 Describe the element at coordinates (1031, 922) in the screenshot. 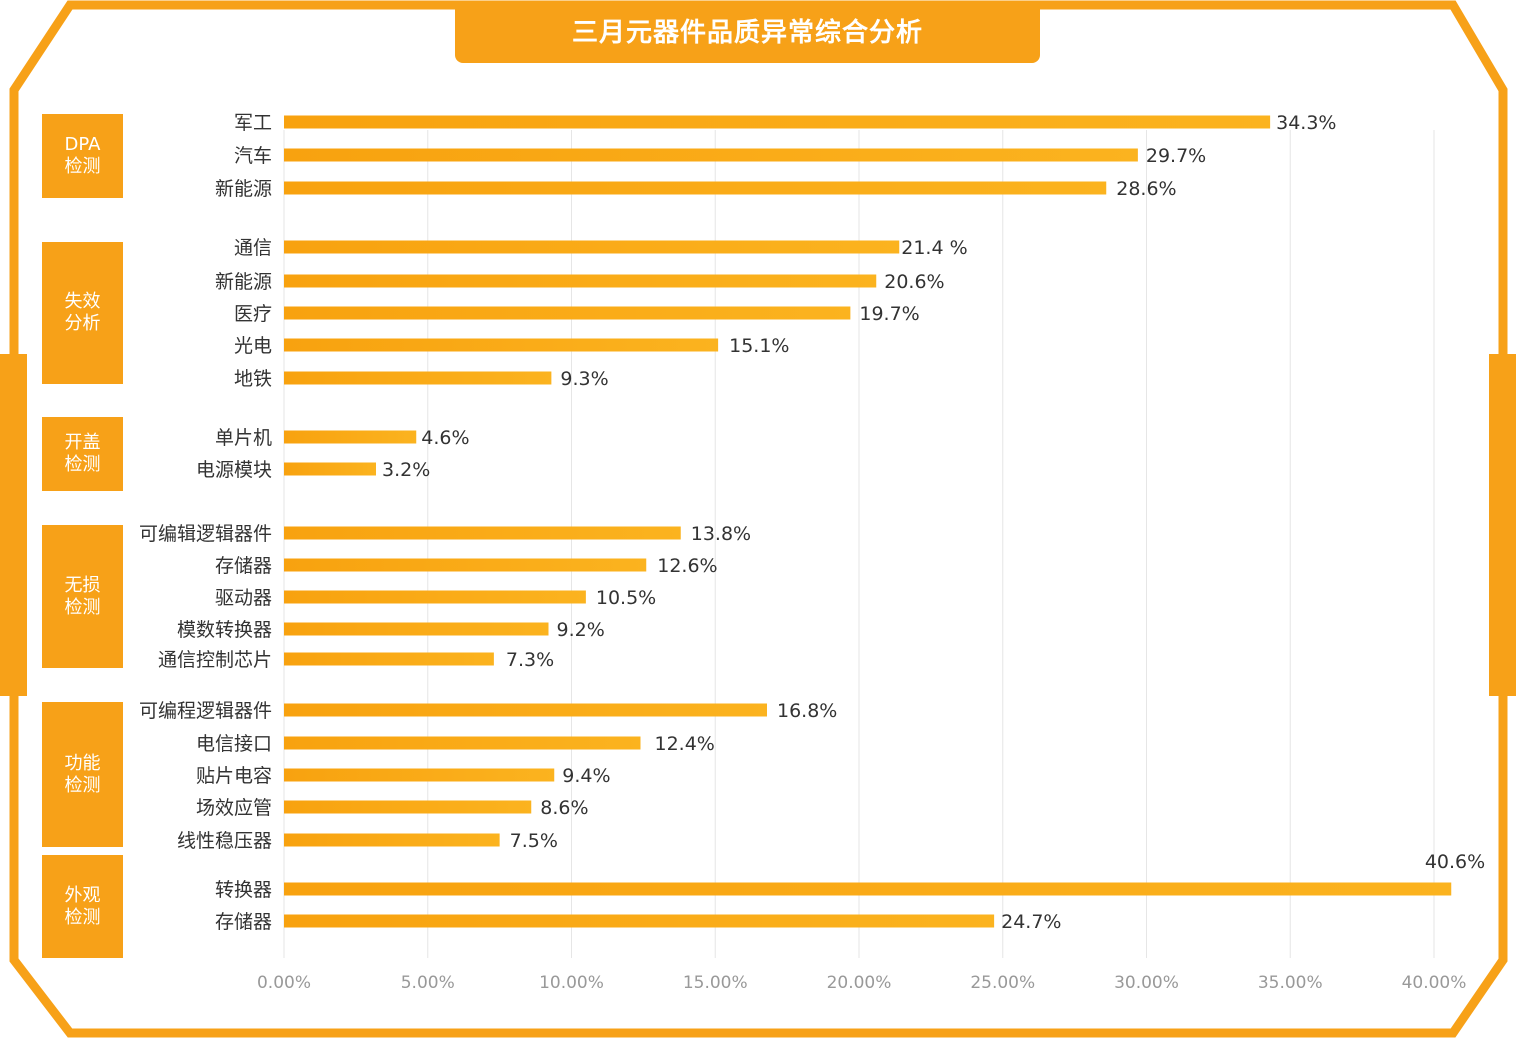

I see `value-label: 24.7%` at that location.